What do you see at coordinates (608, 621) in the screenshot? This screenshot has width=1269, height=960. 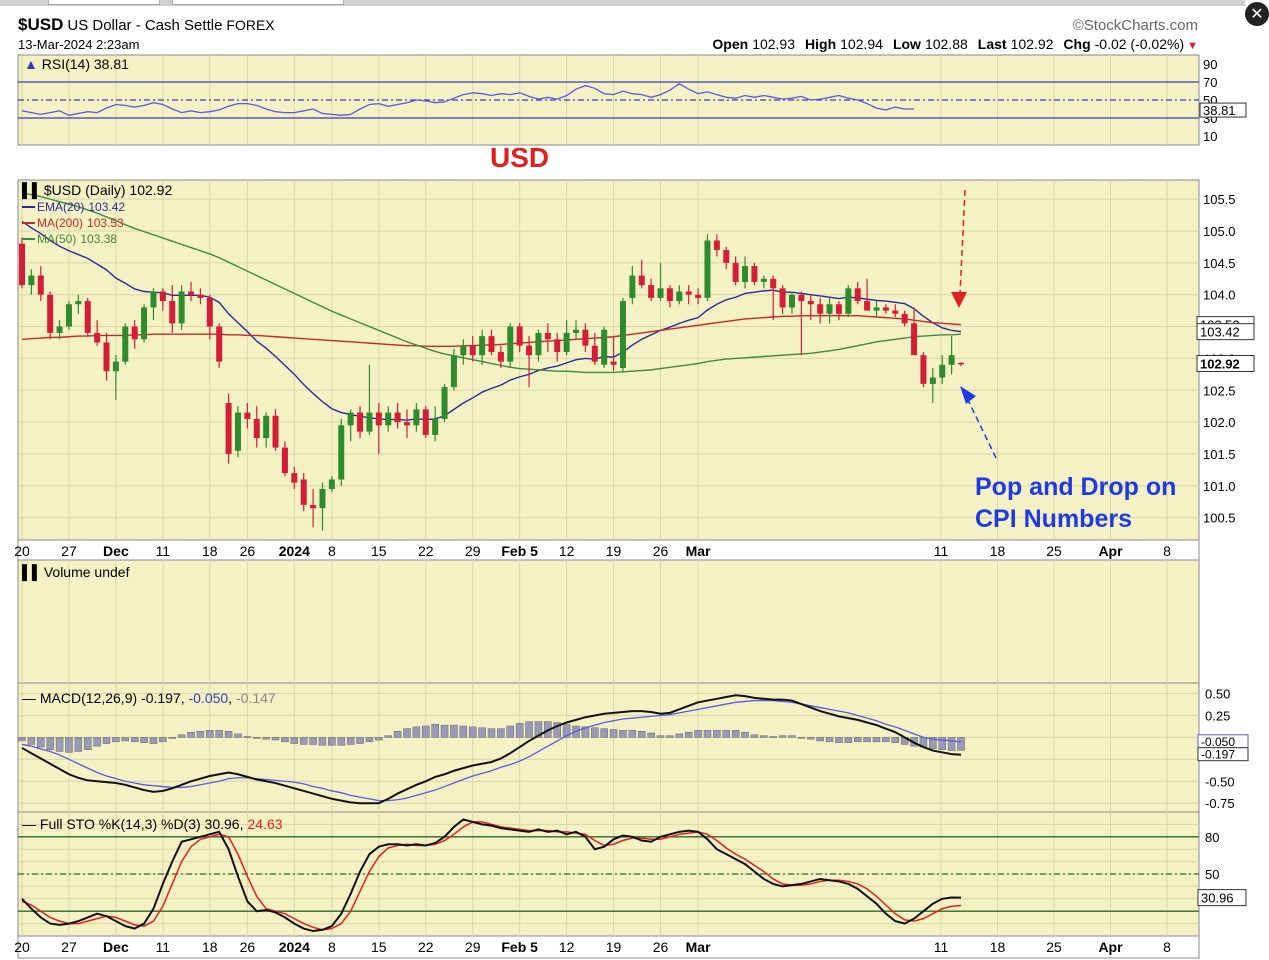 I see `vol-panel-bg` at bounding box center [608, 621].